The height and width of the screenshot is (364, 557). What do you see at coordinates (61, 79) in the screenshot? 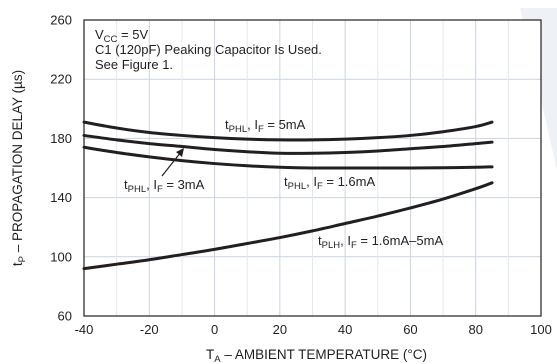
I see `y-tick-label: 220` at bounding box center [61, 79].